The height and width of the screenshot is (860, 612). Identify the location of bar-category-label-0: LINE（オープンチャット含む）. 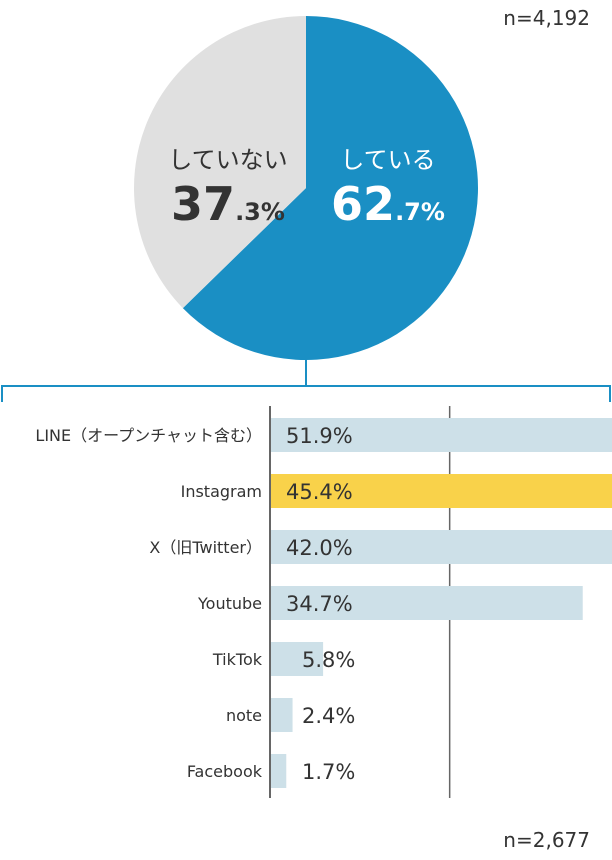
(148, 435).